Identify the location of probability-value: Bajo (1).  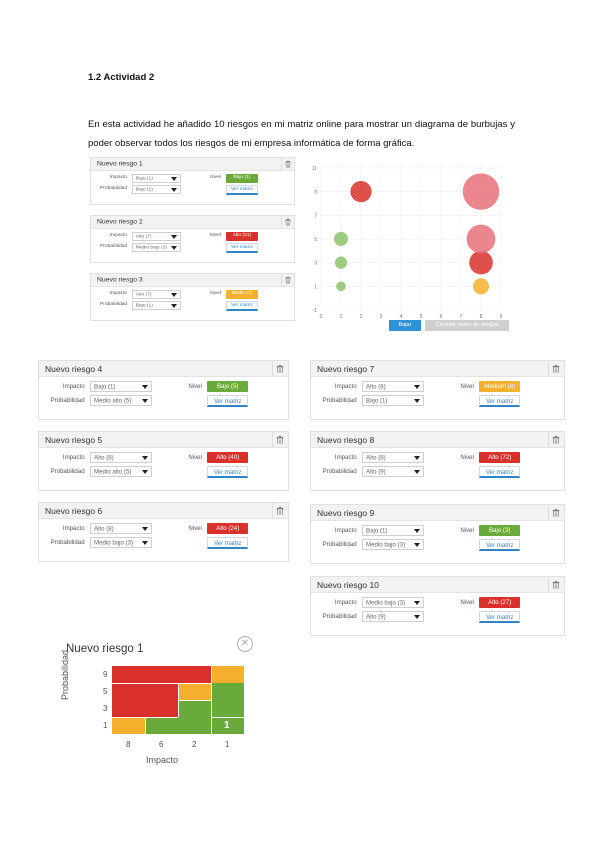
(144, 306).